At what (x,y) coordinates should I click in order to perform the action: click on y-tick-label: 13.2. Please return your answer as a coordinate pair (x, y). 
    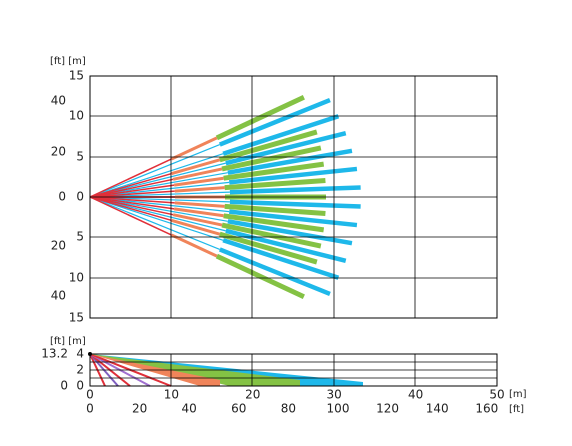
    Looking at the image, I should click on (54, 354).